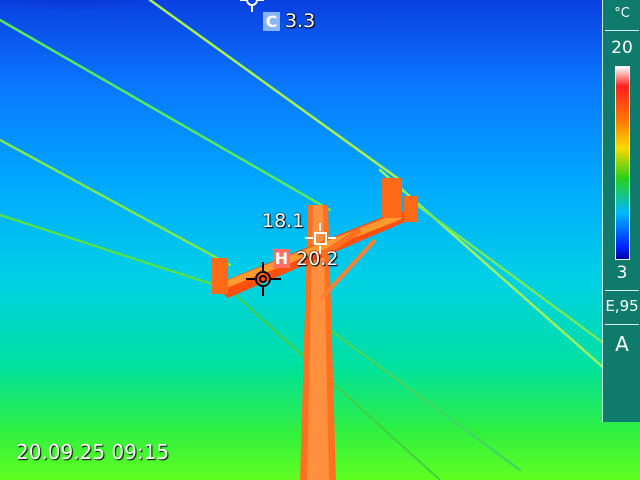 This screenshot has width=640, height=480. Describe the element at coordinates (93, 452) in the screenshot. I see `capture-timestamp: 20.09.25 09:15` at that location.